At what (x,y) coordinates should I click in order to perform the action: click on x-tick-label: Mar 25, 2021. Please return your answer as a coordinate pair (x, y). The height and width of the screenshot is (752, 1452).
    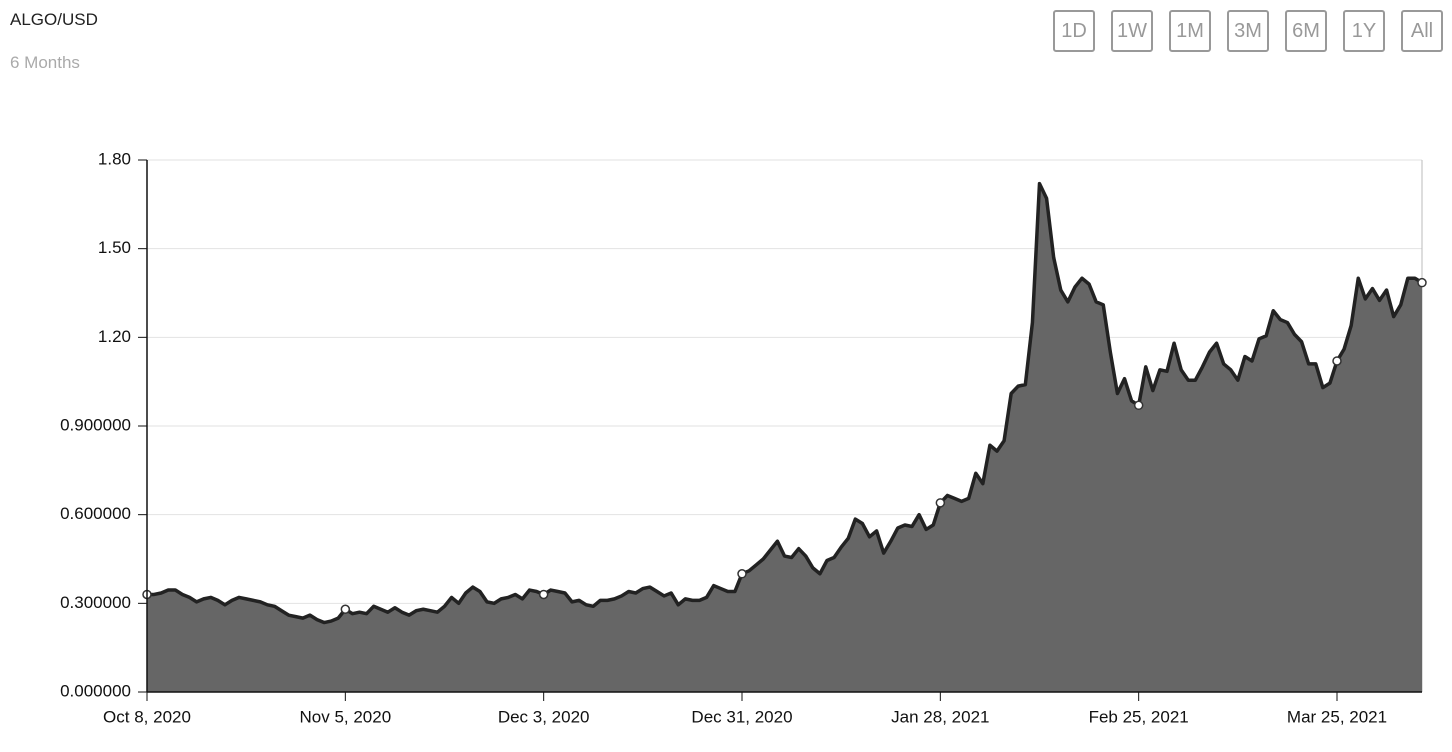
    Looking at the image, I should click on (1337, 716).